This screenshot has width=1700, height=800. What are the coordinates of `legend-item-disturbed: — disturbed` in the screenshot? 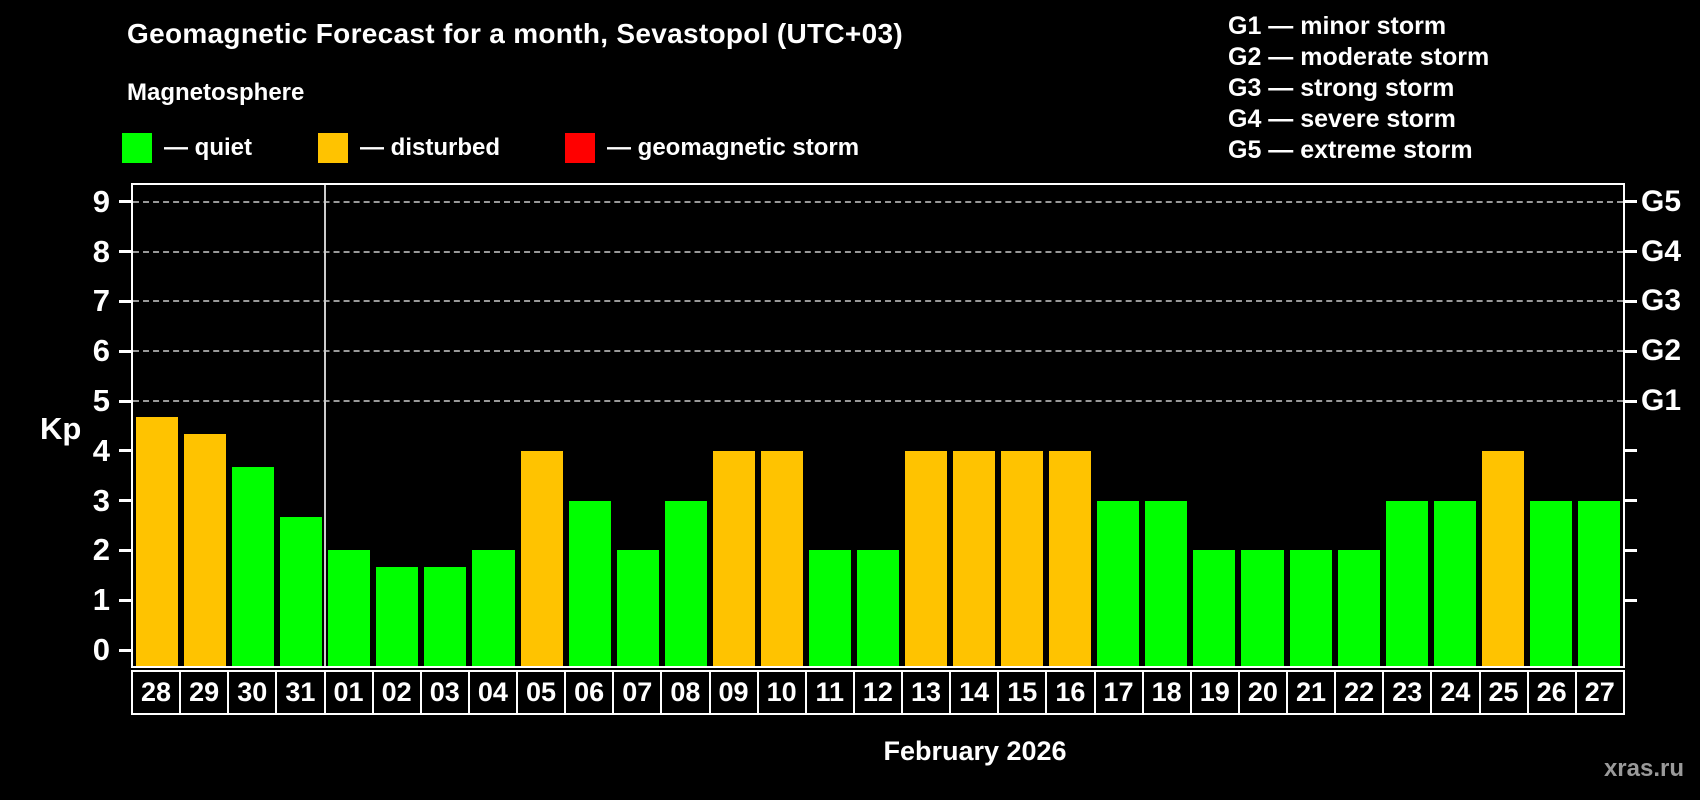 It's located at (409, 148).